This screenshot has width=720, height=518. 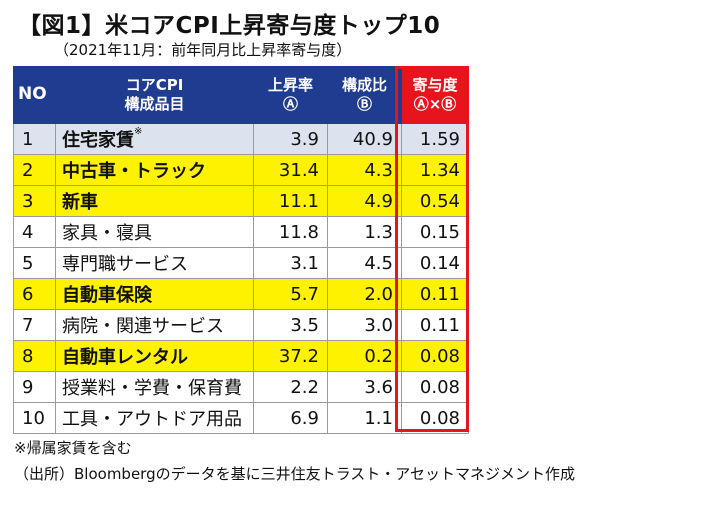 What do you see at coordinates (290, 263) in the screenshot?
I see `row-rate: 3.1` at bounding box center [290, 263].